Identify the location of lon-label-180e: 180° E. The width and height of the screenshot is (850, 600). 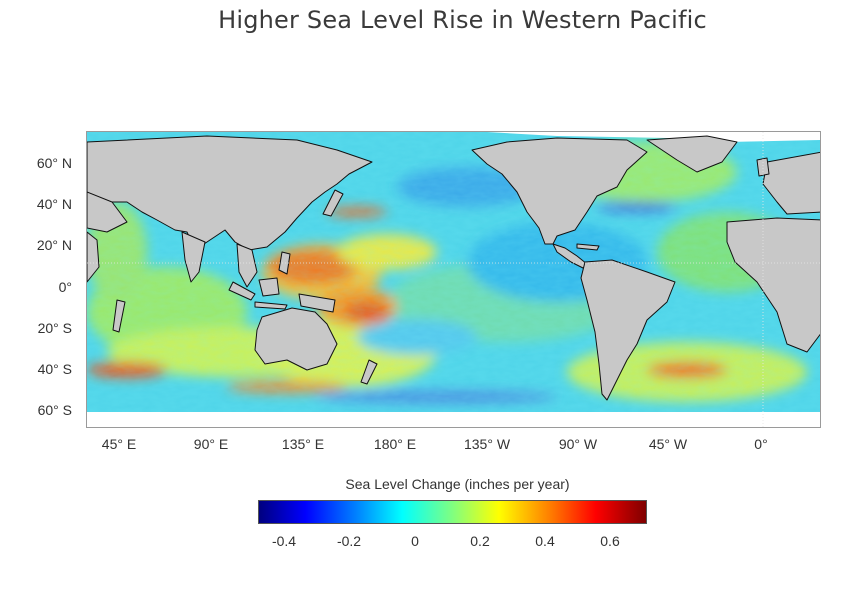
(395, 444).